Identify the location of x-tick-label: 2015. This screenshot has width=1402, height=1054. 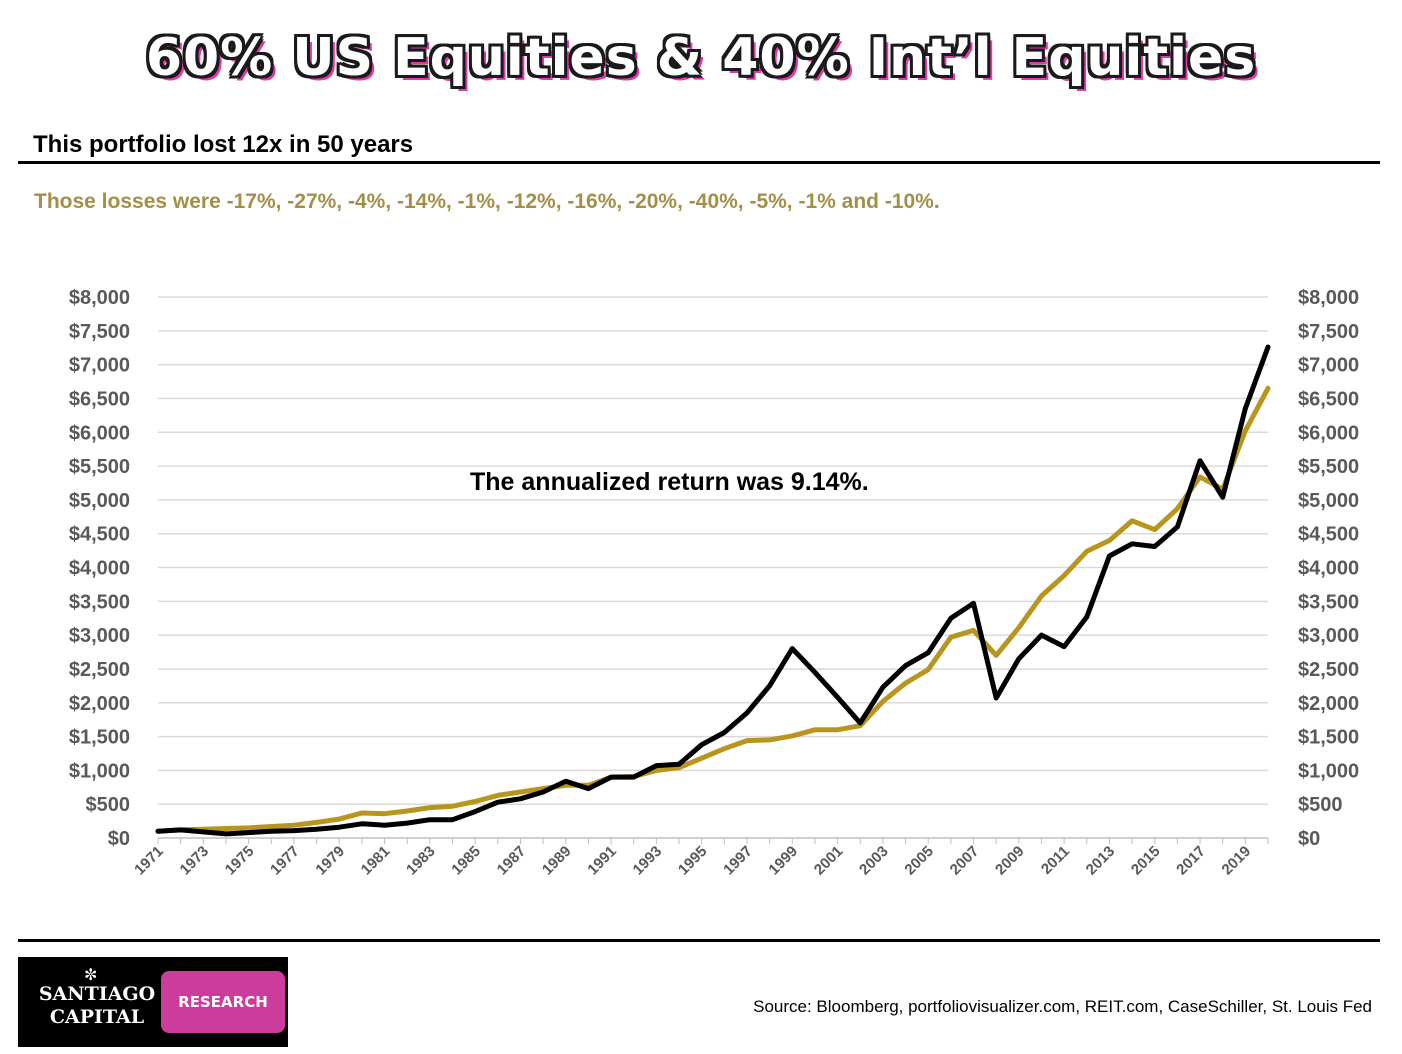
(1146, 861).